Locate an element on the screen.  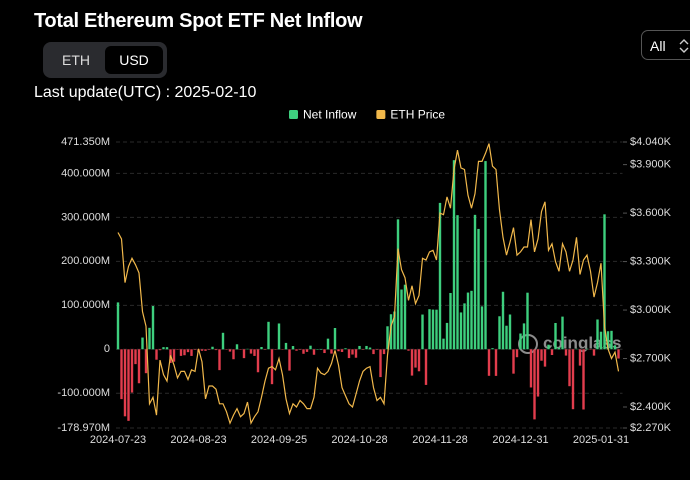
watermark-logo is located at coordinates (528, 344).